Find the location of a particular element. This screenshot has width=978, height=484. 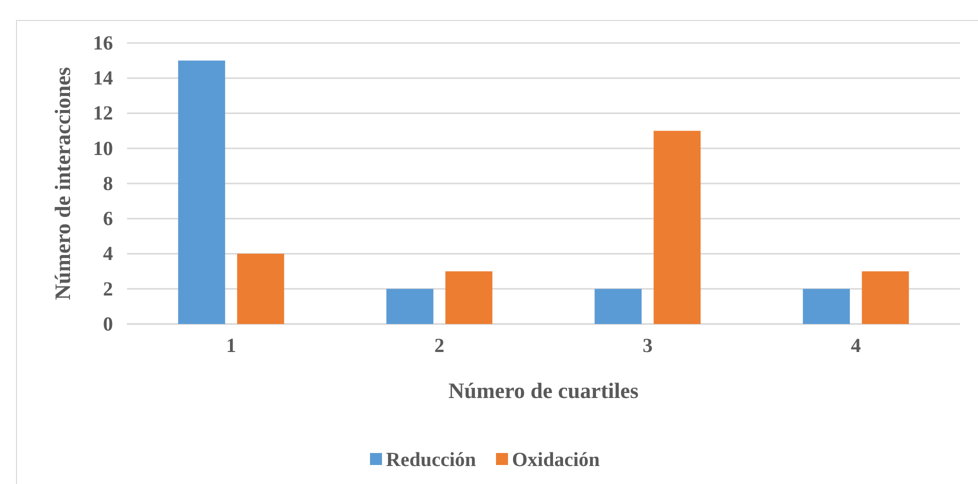

y-tick-label: 14 is located at coordinates (103, 79).